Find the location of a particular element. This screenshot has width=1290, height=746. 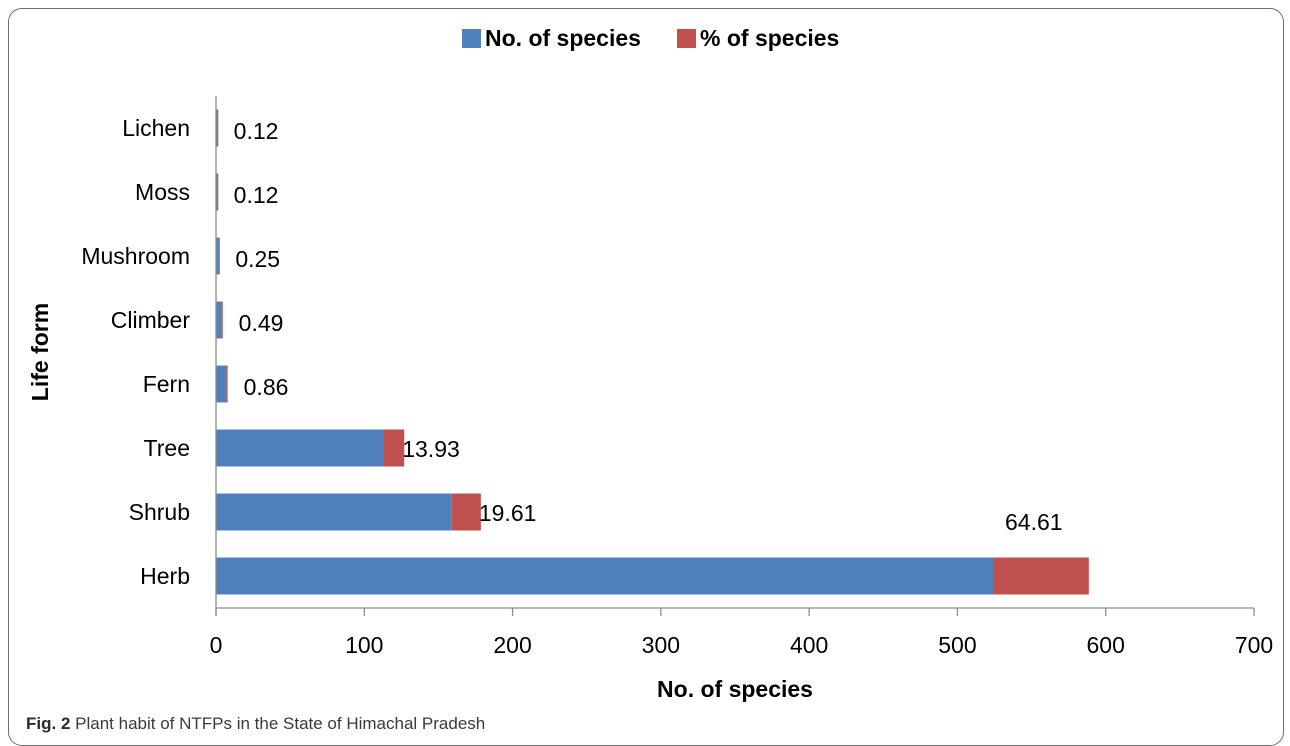

category-label-climber: Climber is located at coordinates (151, 320).